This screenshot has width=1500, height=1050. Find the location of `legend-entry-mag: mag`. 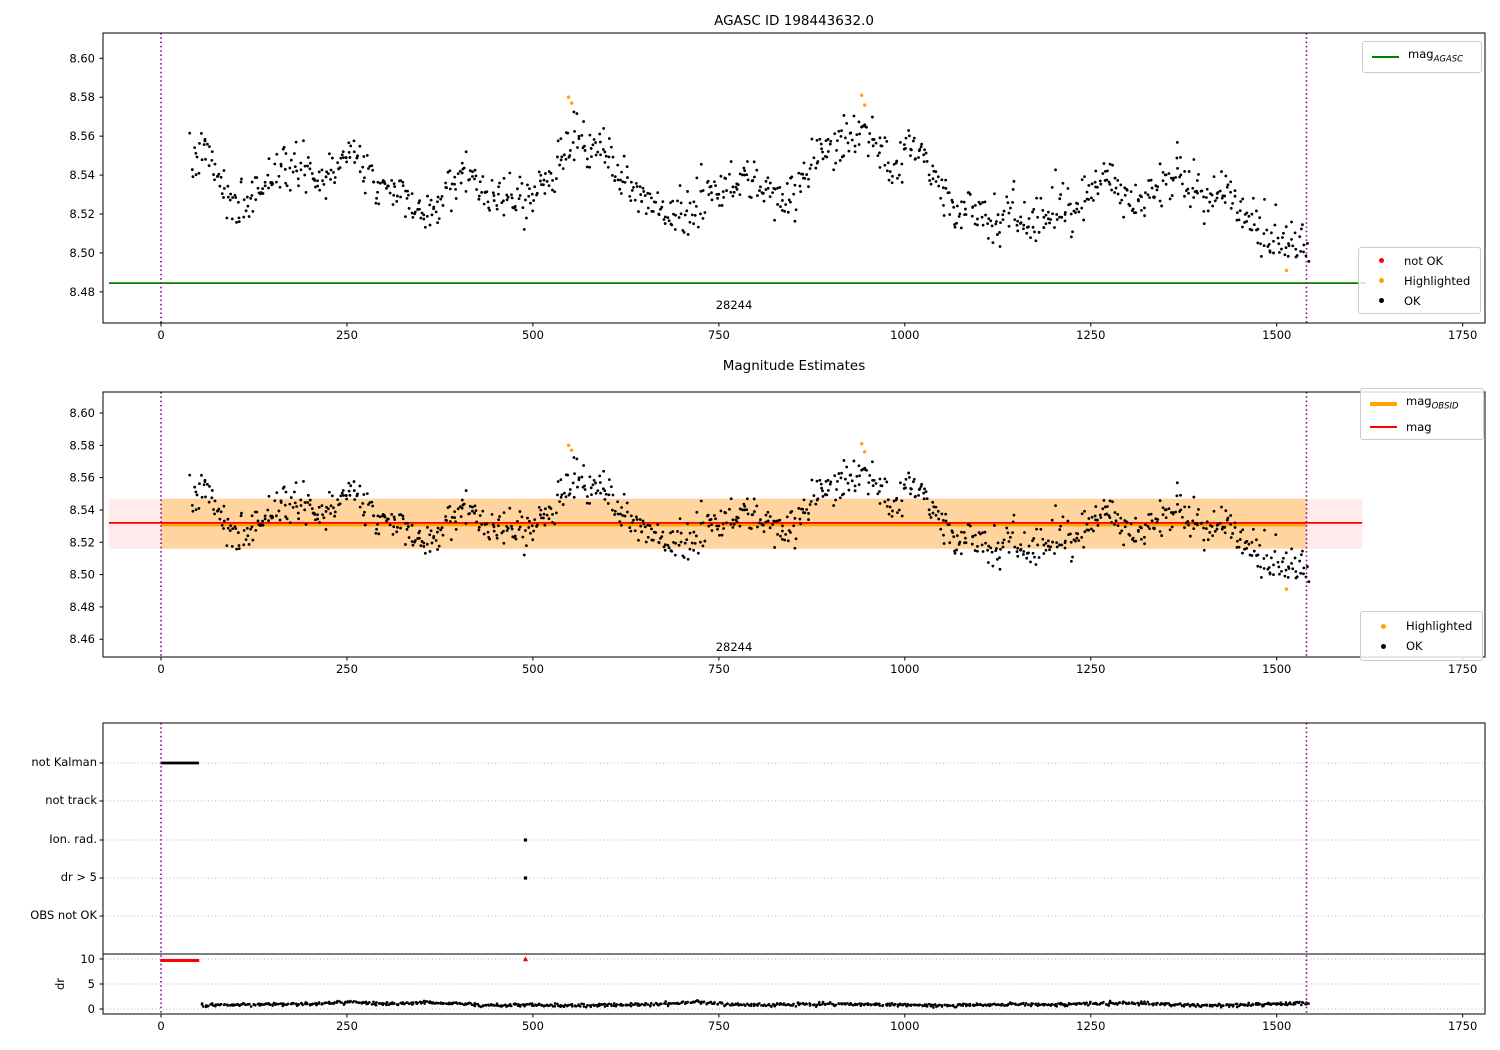

legend-entry-mag: mag is located at coordinates (1422, 427).